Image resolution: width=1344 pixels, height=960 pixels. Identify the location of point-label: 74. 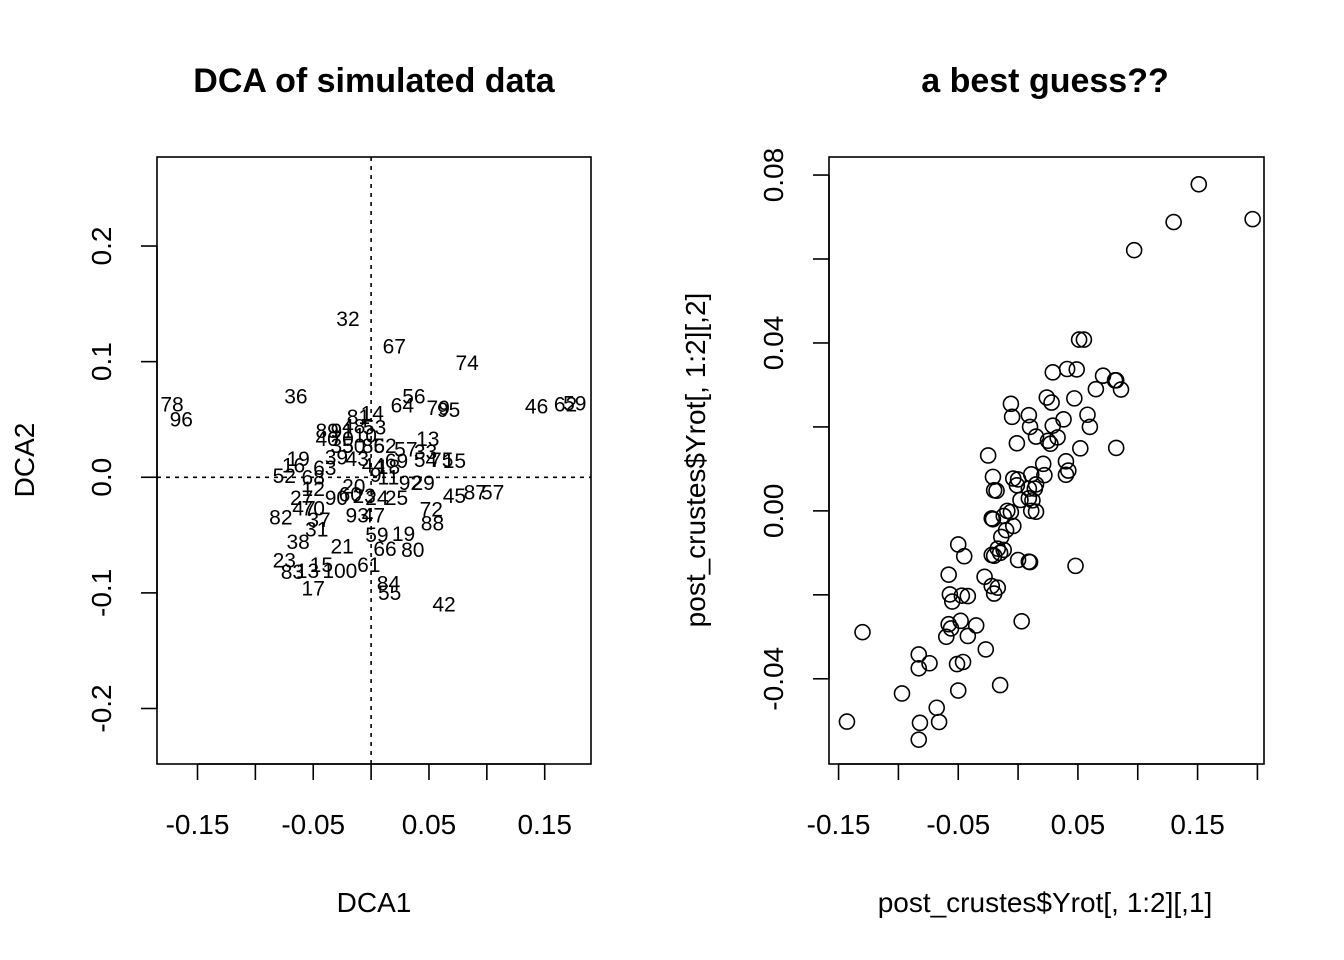
(467, 363).